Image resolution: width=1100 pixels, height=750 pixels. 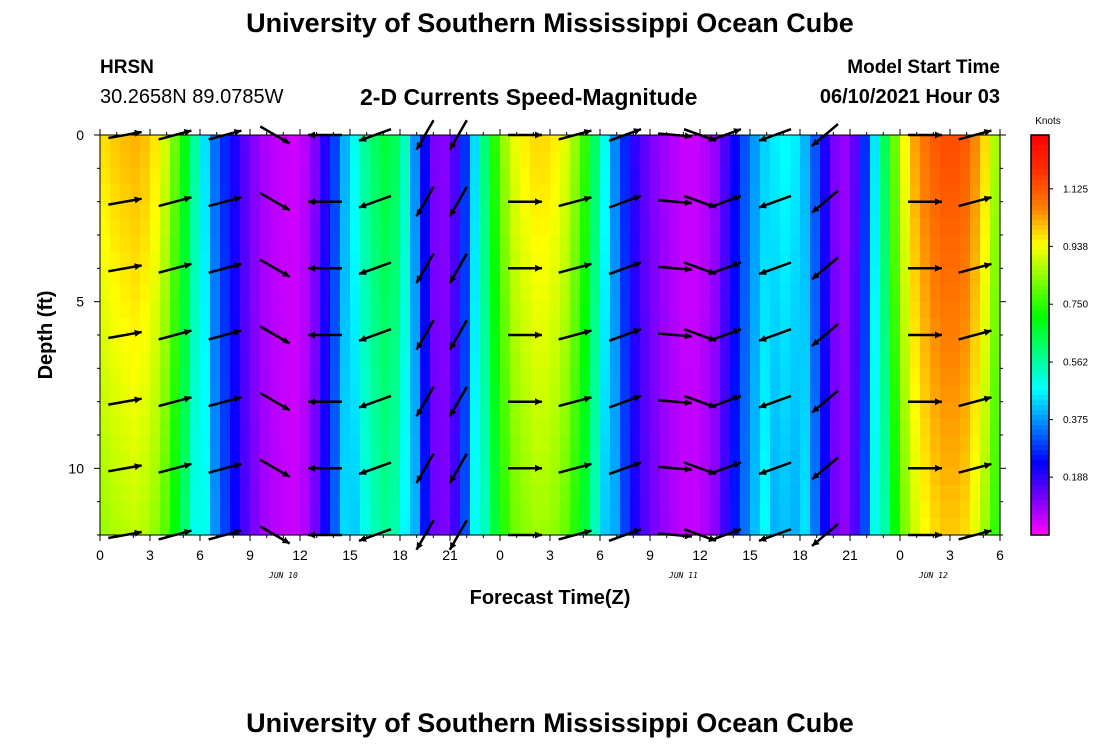 I want to click on x-tick-label: 18, so click(x=800, y=555).